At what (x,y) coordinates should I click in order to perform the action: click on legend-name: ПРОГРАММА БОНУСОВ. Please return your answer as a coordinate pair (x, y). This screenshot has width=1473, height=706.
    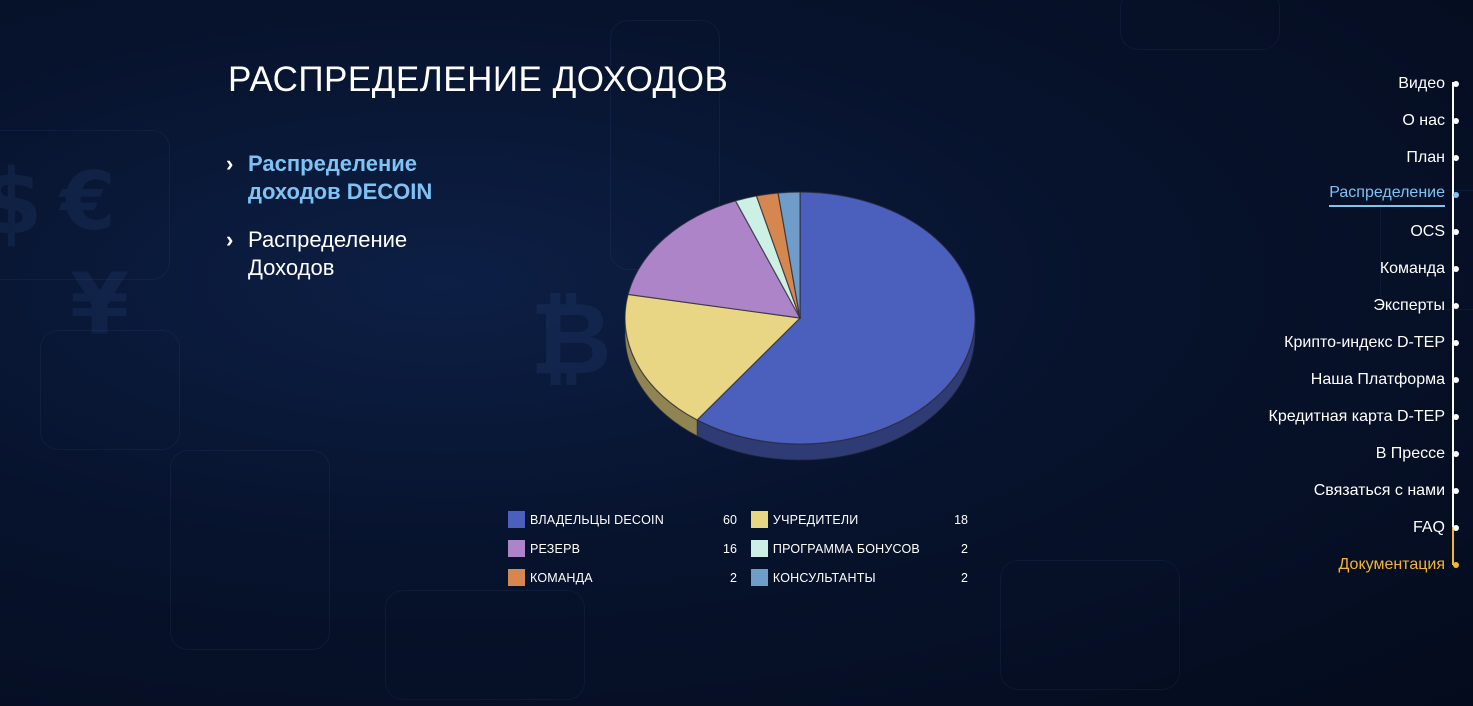
    Looking at the image, I should click on (846, 548).